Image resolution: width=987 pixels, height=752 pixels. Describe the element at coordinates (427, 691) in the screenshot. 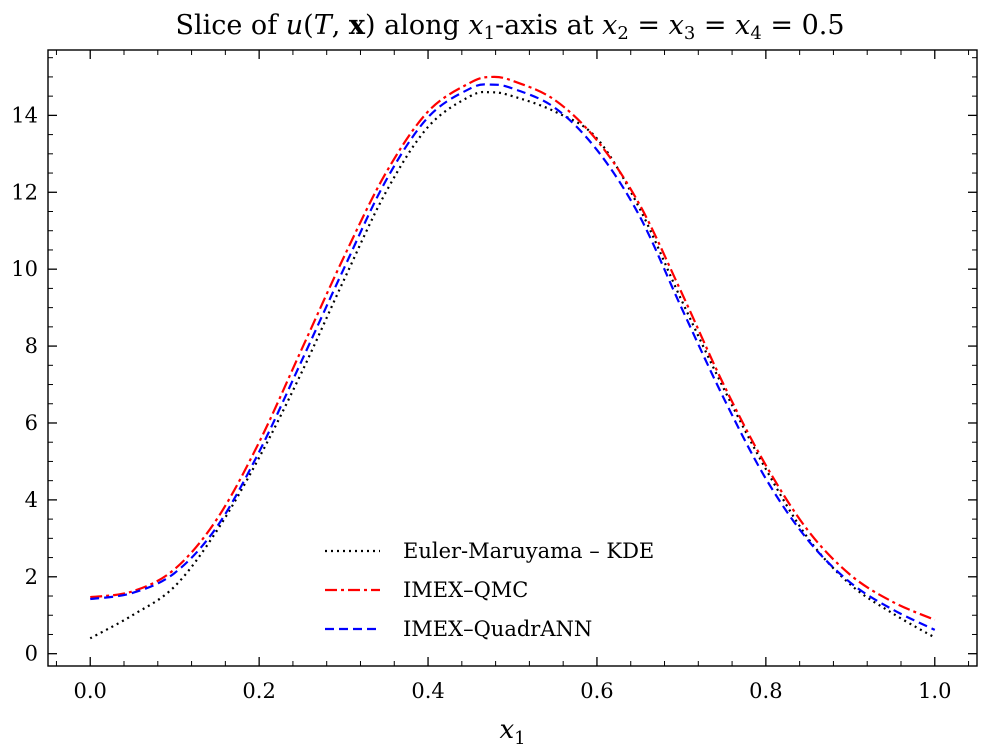

I see `x-tick-label: 0.4` at that location.